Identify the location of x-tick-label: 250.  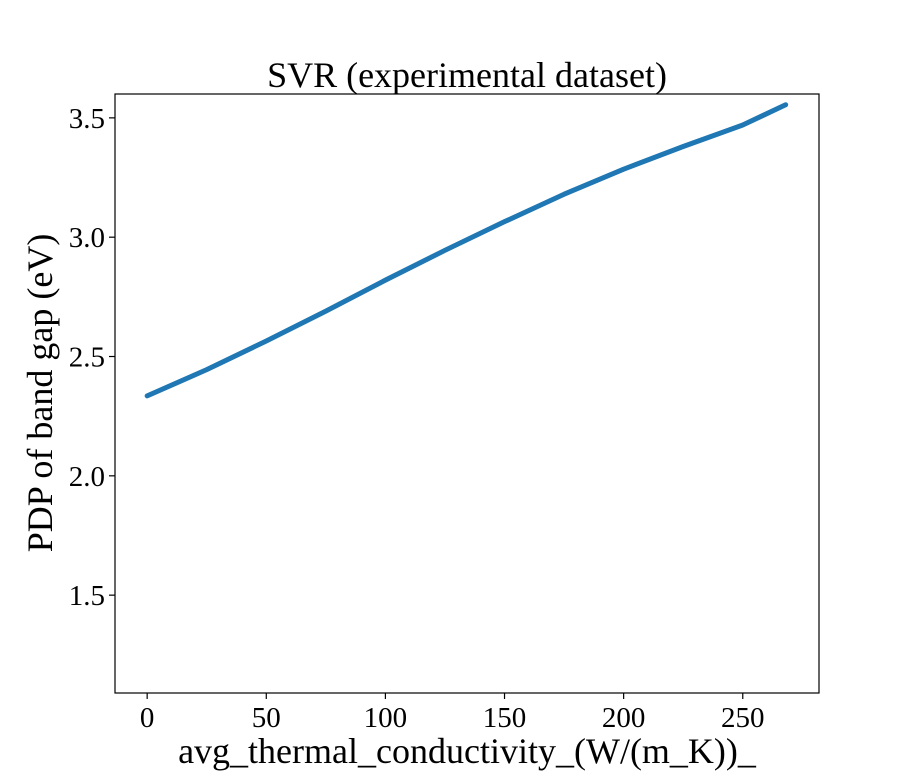
(743, 718).